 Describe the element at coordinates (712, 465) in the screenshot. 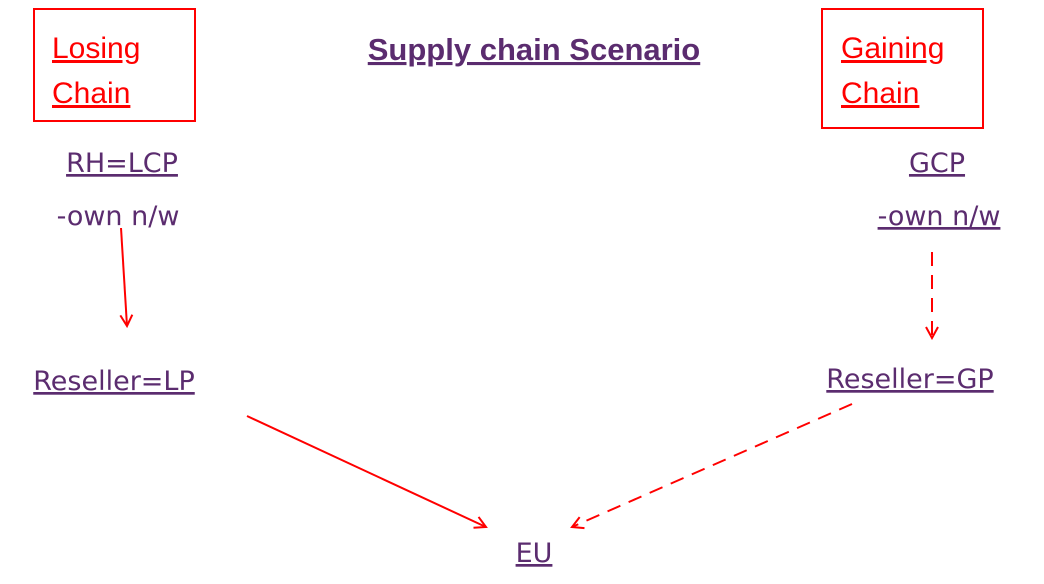

I see `arrow-dashed` at that location.